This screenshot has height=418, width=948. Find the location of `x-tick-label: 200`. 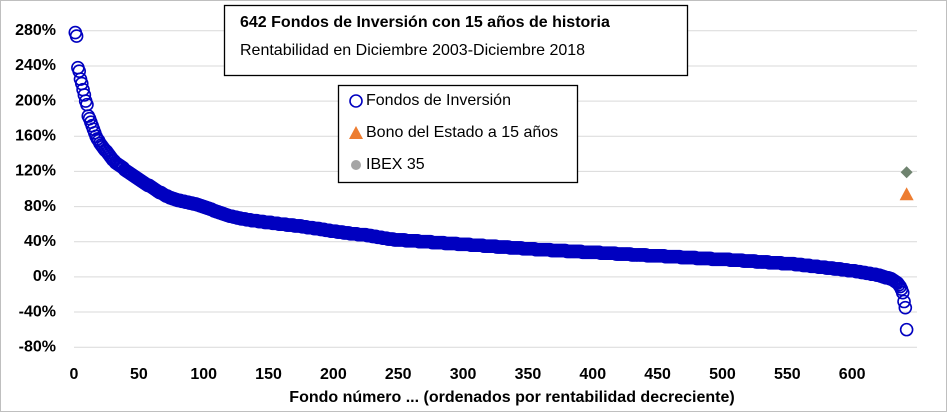

x-tick-label: 200 is located at coordinates (333, 374).